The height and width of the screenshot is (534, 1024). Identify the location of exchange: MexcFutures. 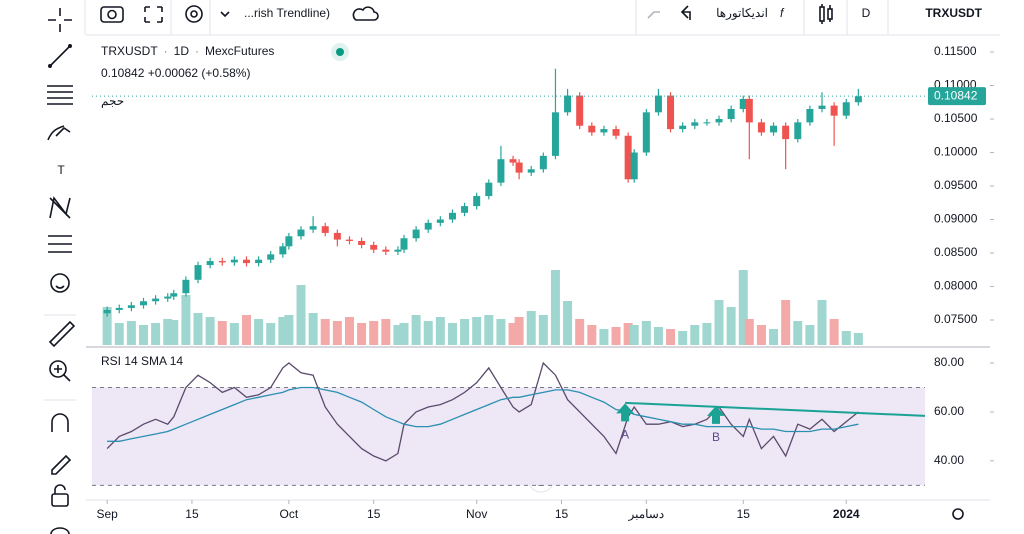
(239, 51).